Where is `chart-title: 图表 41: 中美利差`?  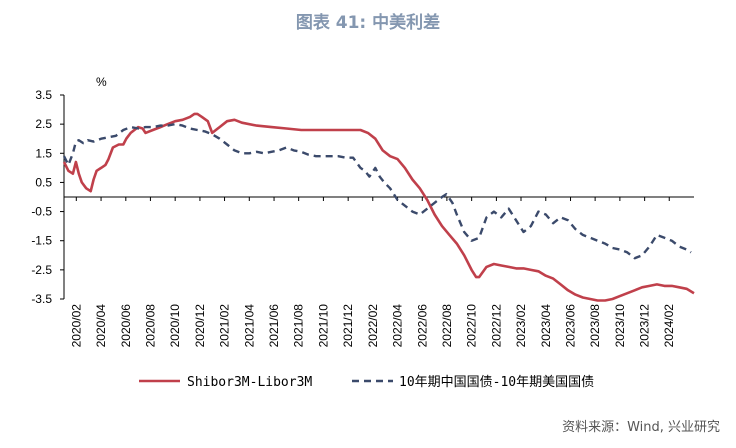 chart-title: 图表 41: 中美利差 is located at coordinates (368, 23).